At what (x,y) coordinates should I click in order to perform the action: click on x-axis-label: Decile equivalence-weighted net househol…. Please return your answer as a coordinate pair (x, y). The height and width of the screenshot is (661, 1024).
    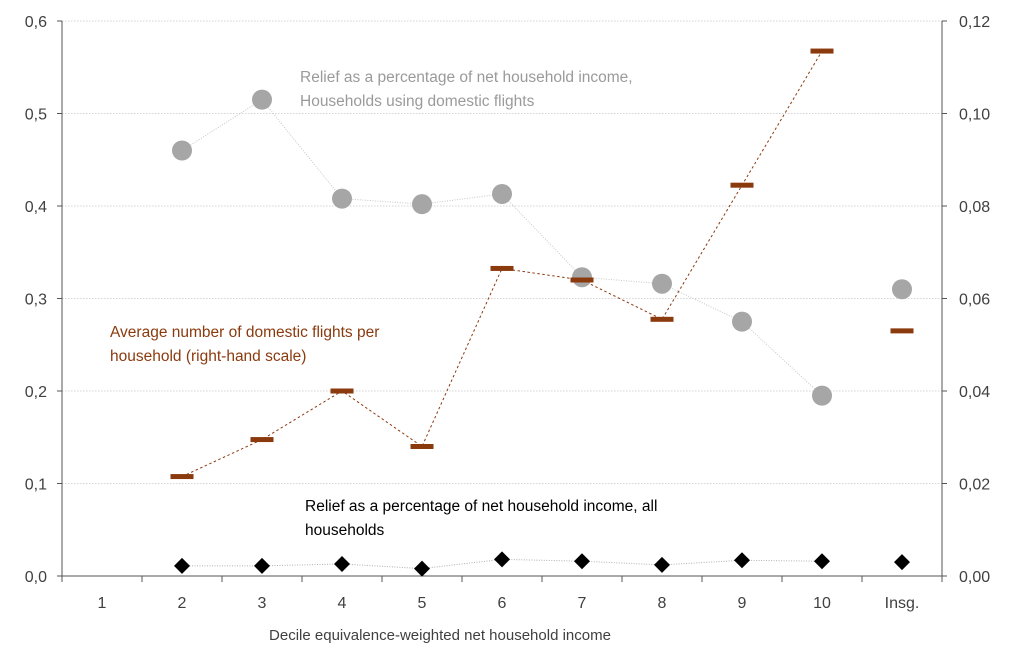
    Looking at the image, I should click on (440, 635).